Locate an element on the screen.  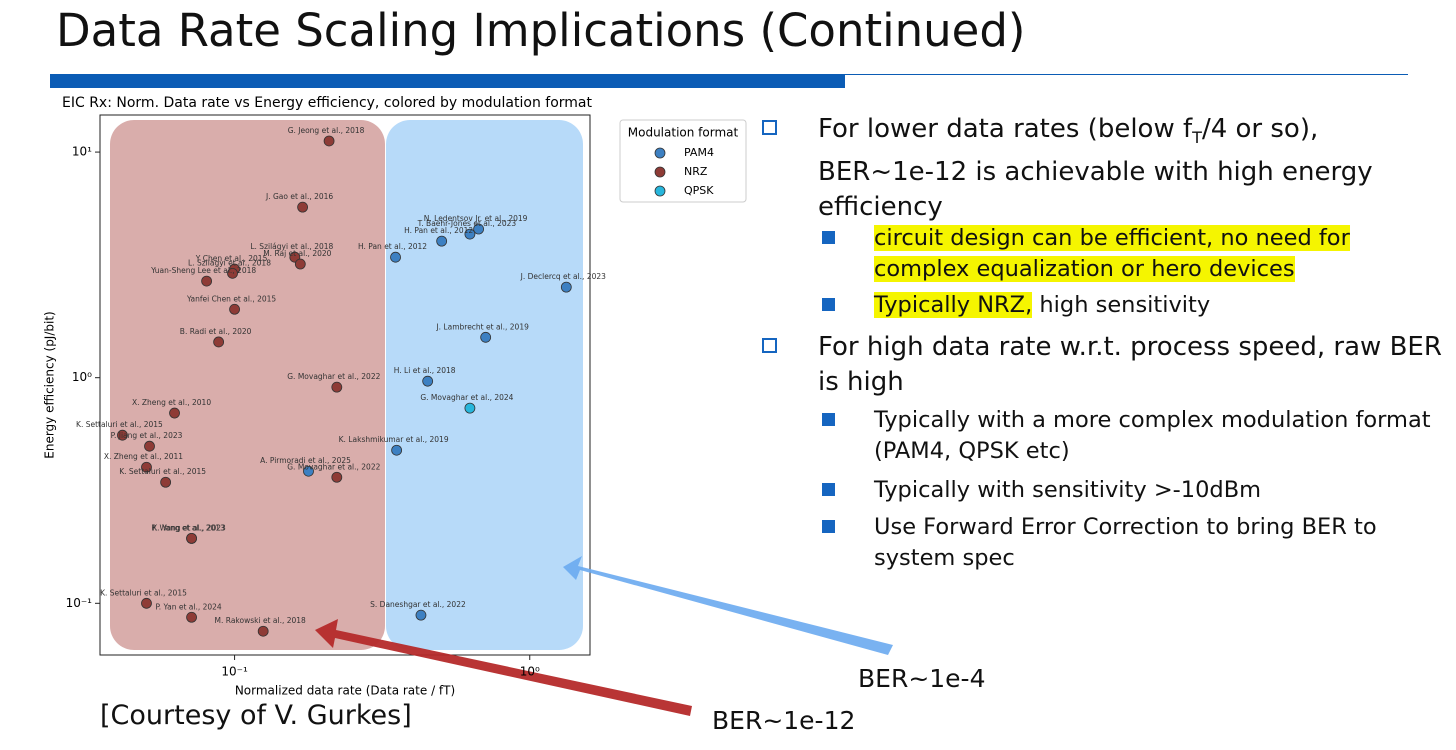
blue-arrow is located at coordinates (728, 605).